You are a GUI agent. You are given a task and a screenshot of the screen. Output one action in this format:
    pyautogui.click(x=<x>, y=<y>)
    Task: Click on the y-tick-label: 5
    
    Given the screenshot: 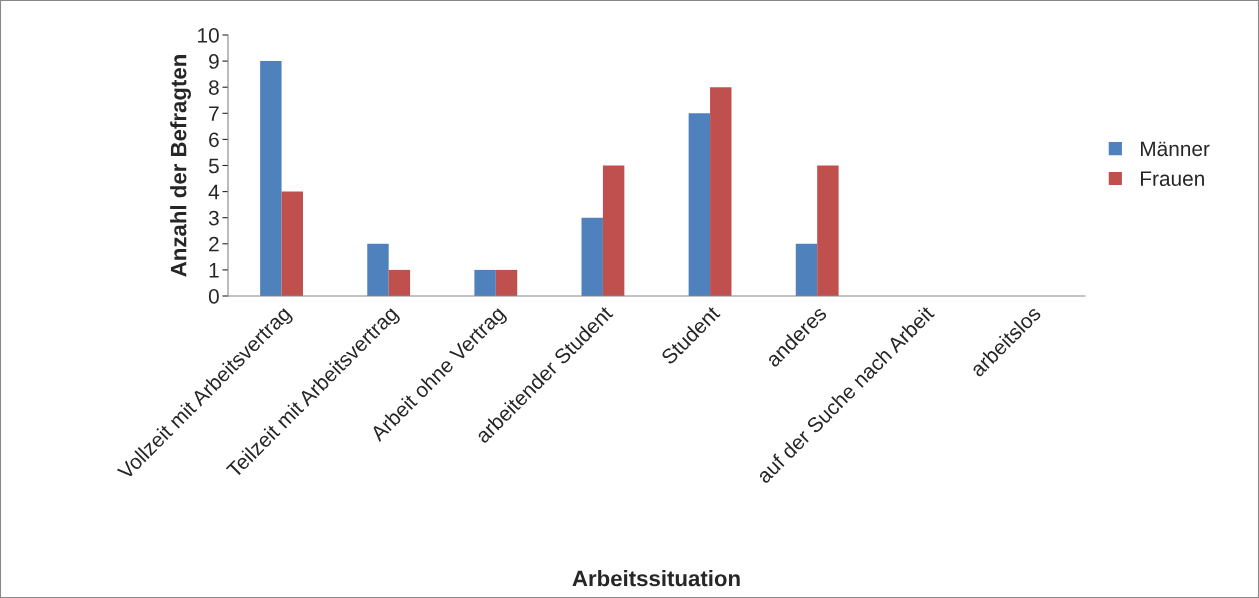 What is the action you would take?
    pyautogui.click(x=213, y=166)
    